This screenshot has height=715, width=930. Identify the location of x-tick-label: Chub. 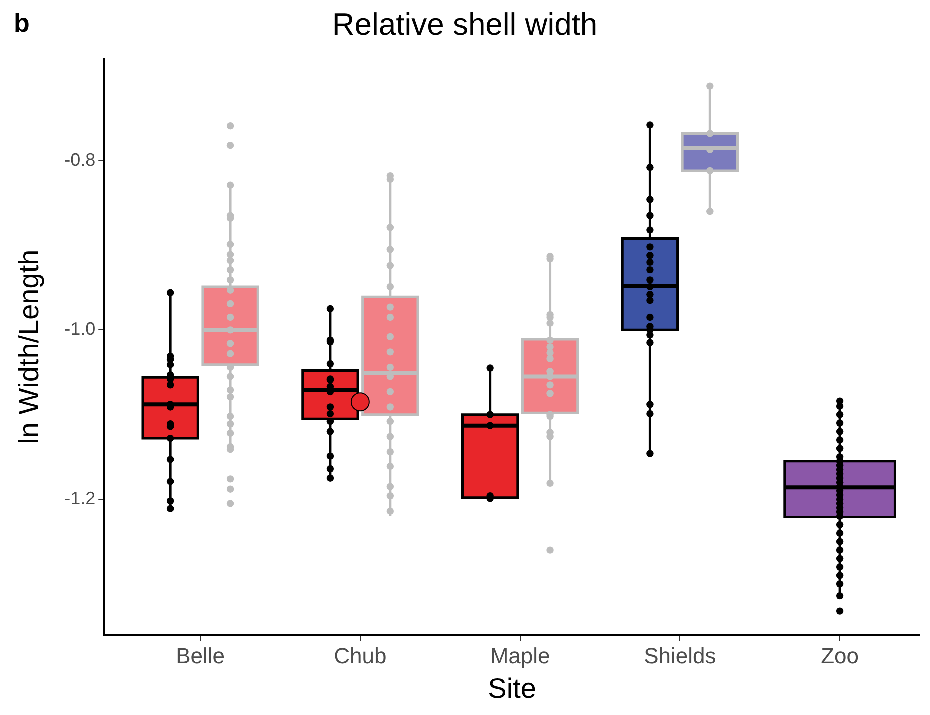
(360, 655).